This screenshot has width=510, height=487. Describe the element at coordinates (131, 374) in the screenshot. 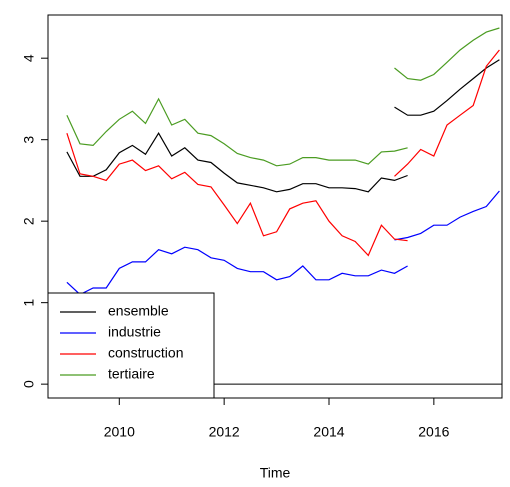

I see `legend-label: tertiaire` at that location.